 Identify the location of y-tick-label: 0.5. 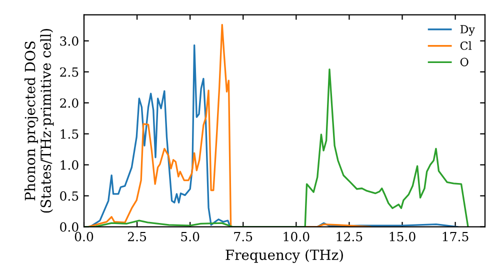
(69, 196).